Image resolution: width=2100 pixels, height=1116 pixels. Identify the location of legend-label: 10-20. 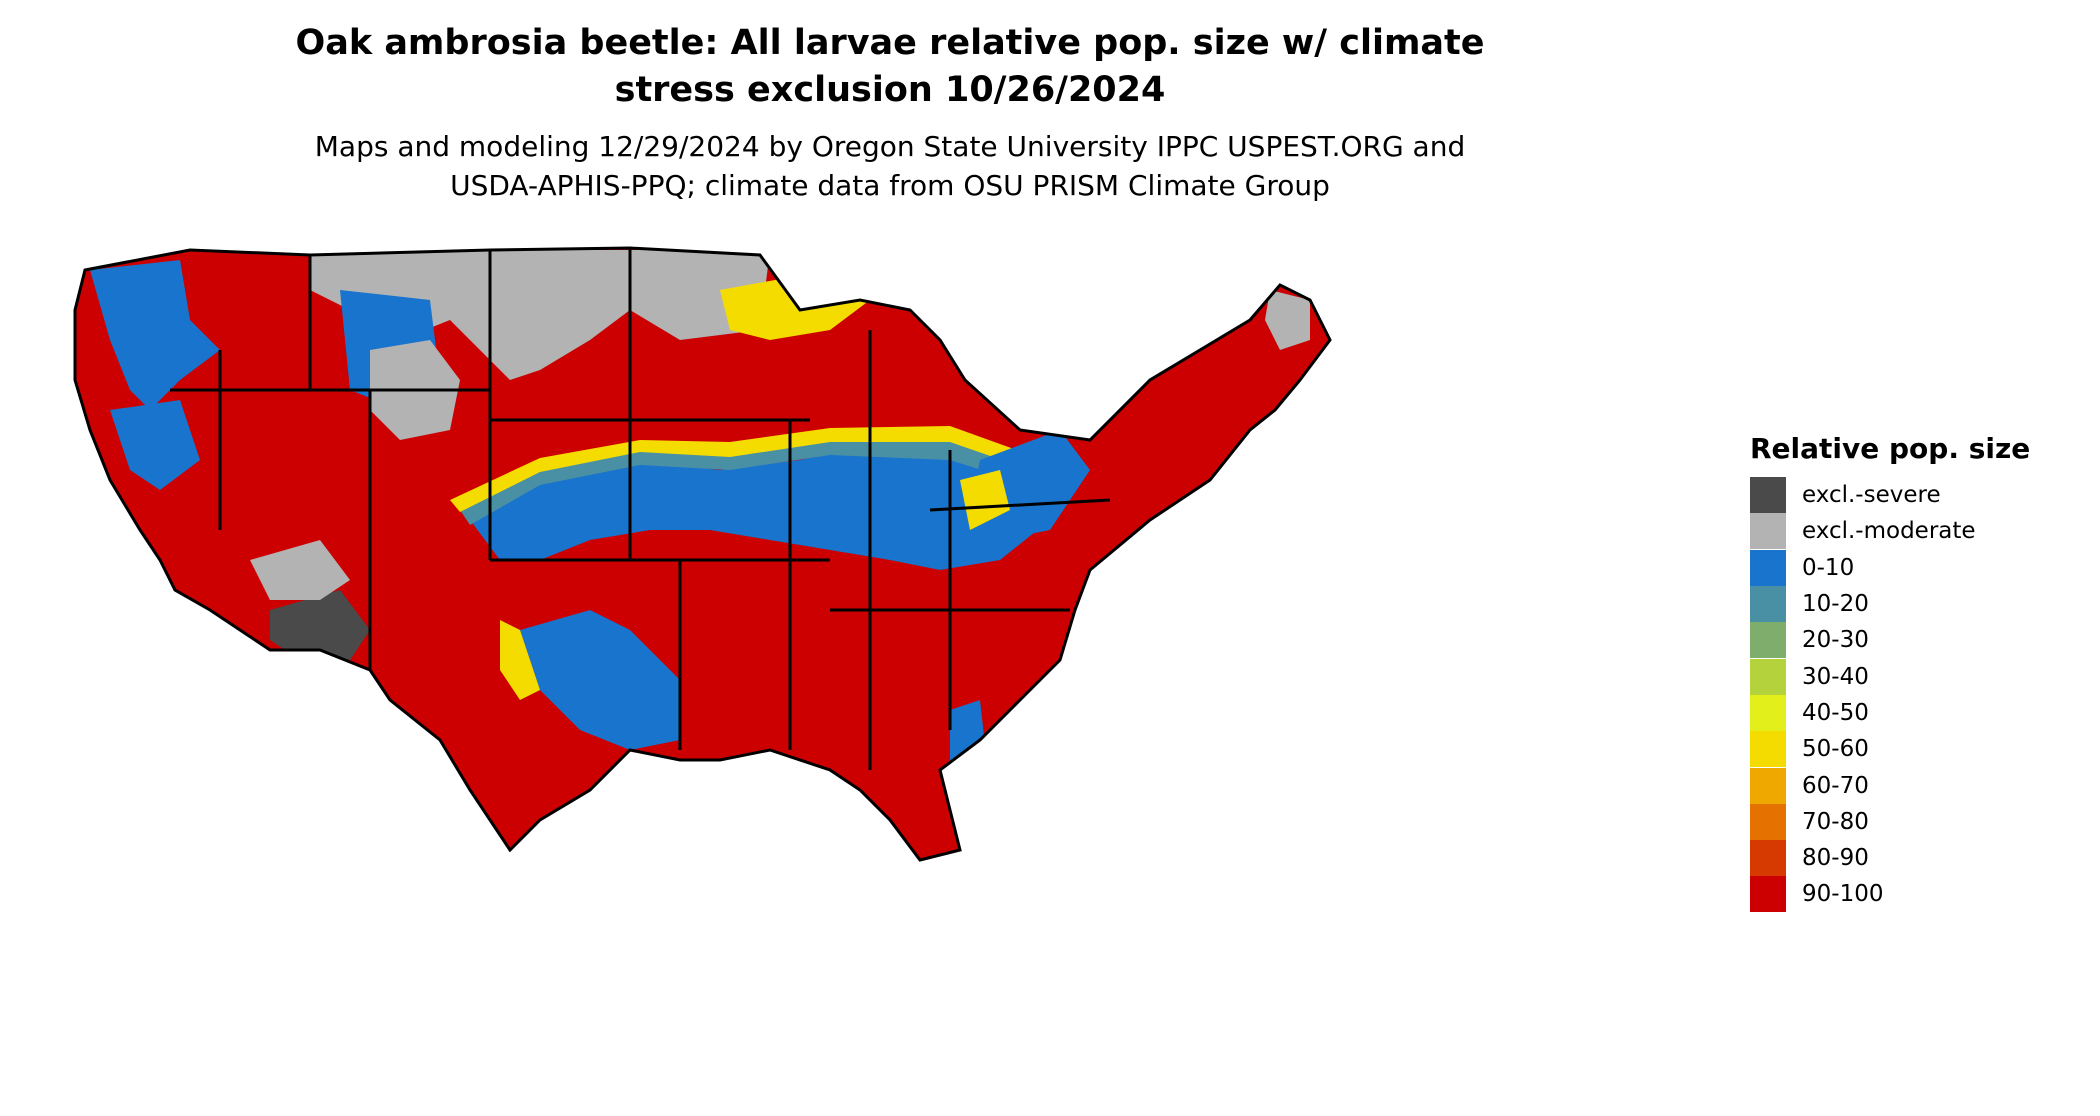
(1835, 604).